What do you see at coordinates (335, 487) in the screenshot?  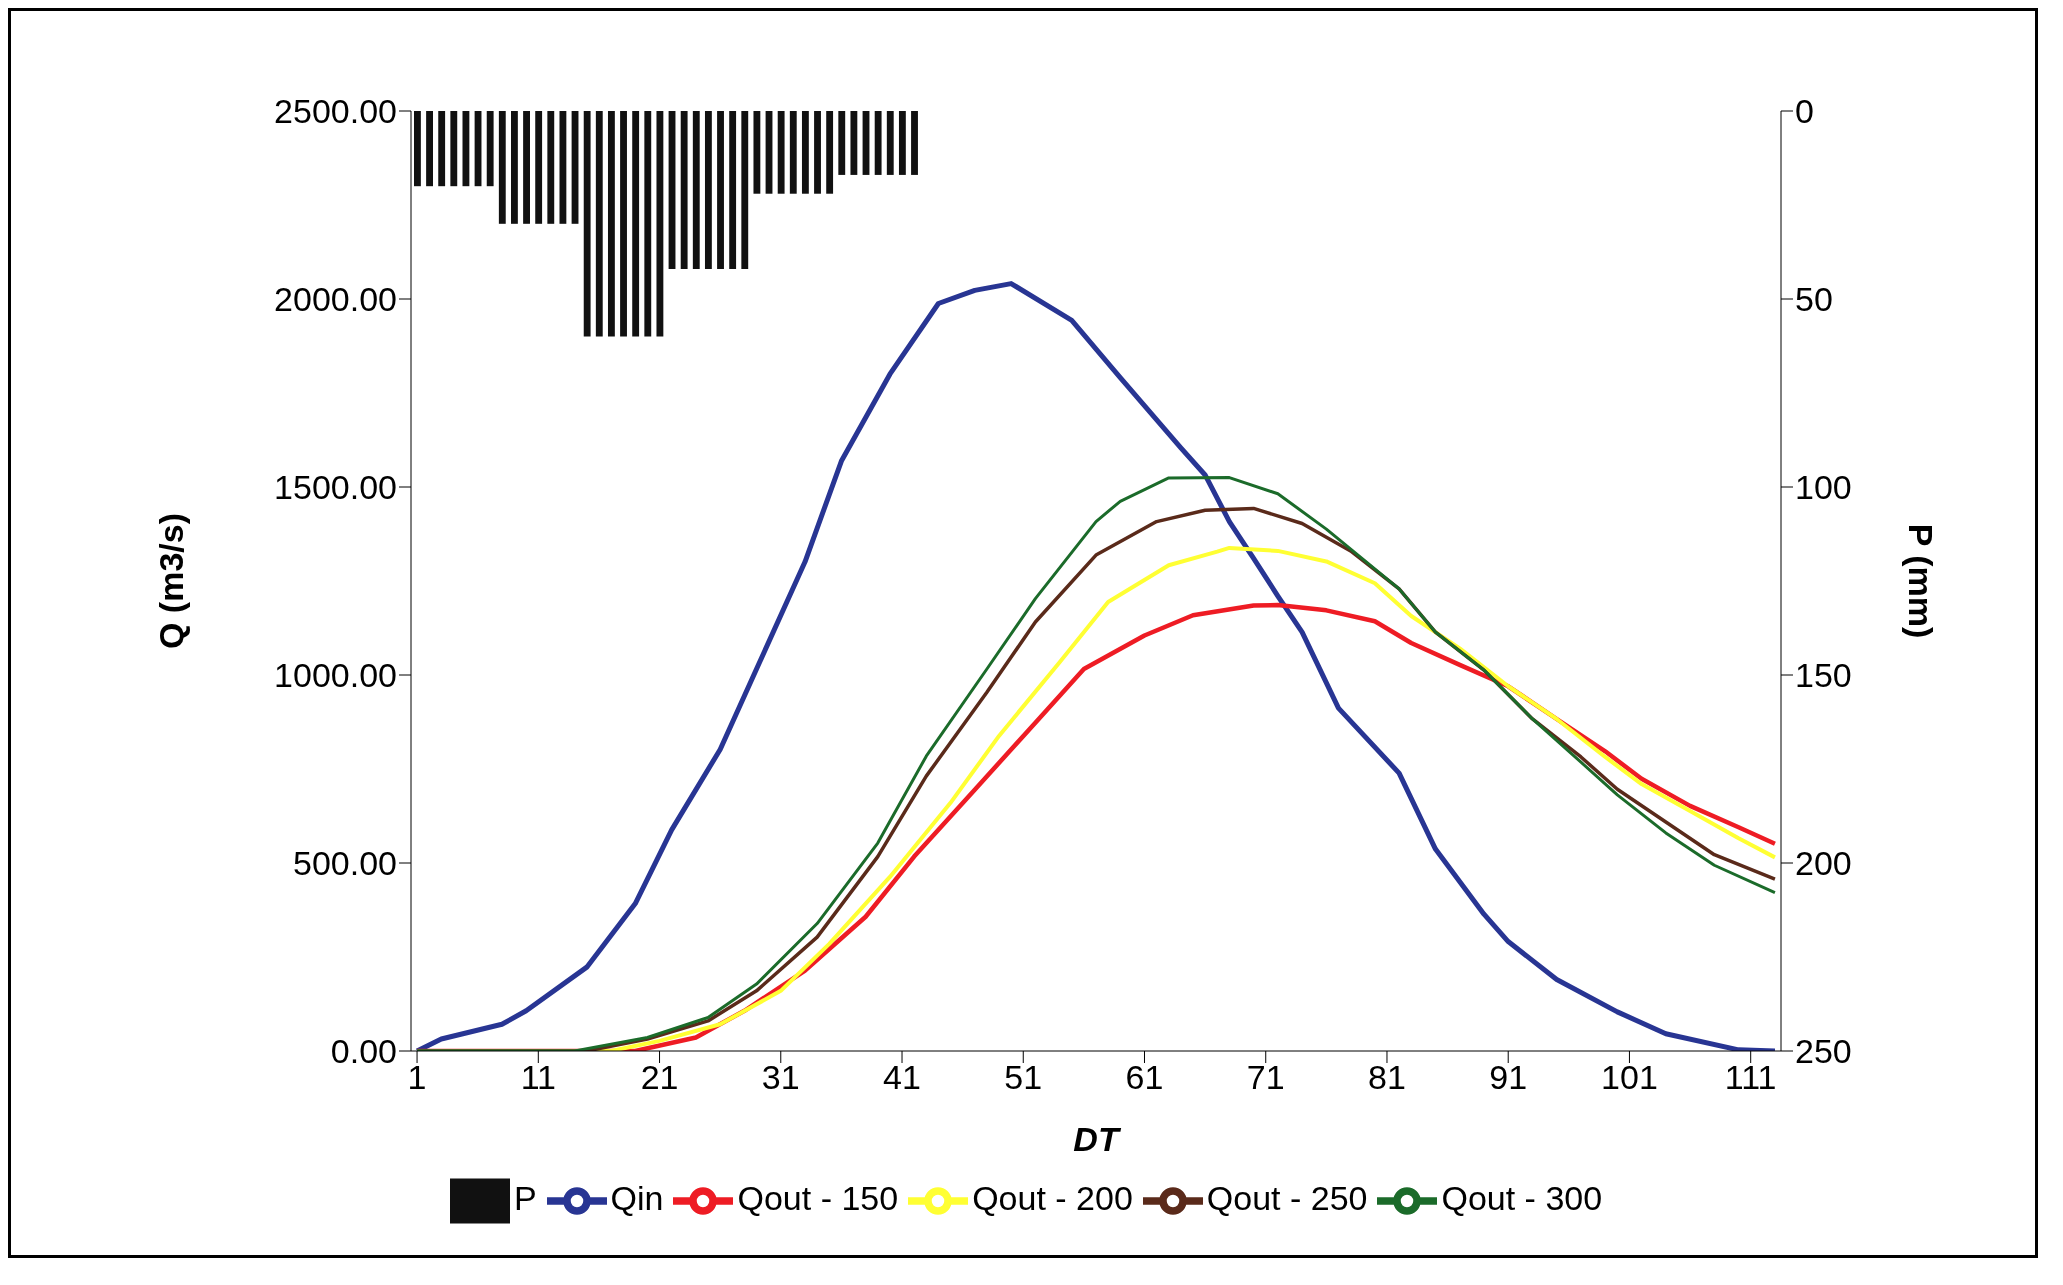 I see `y-tick-label: 1500.00` at bounding box center [335, 487].